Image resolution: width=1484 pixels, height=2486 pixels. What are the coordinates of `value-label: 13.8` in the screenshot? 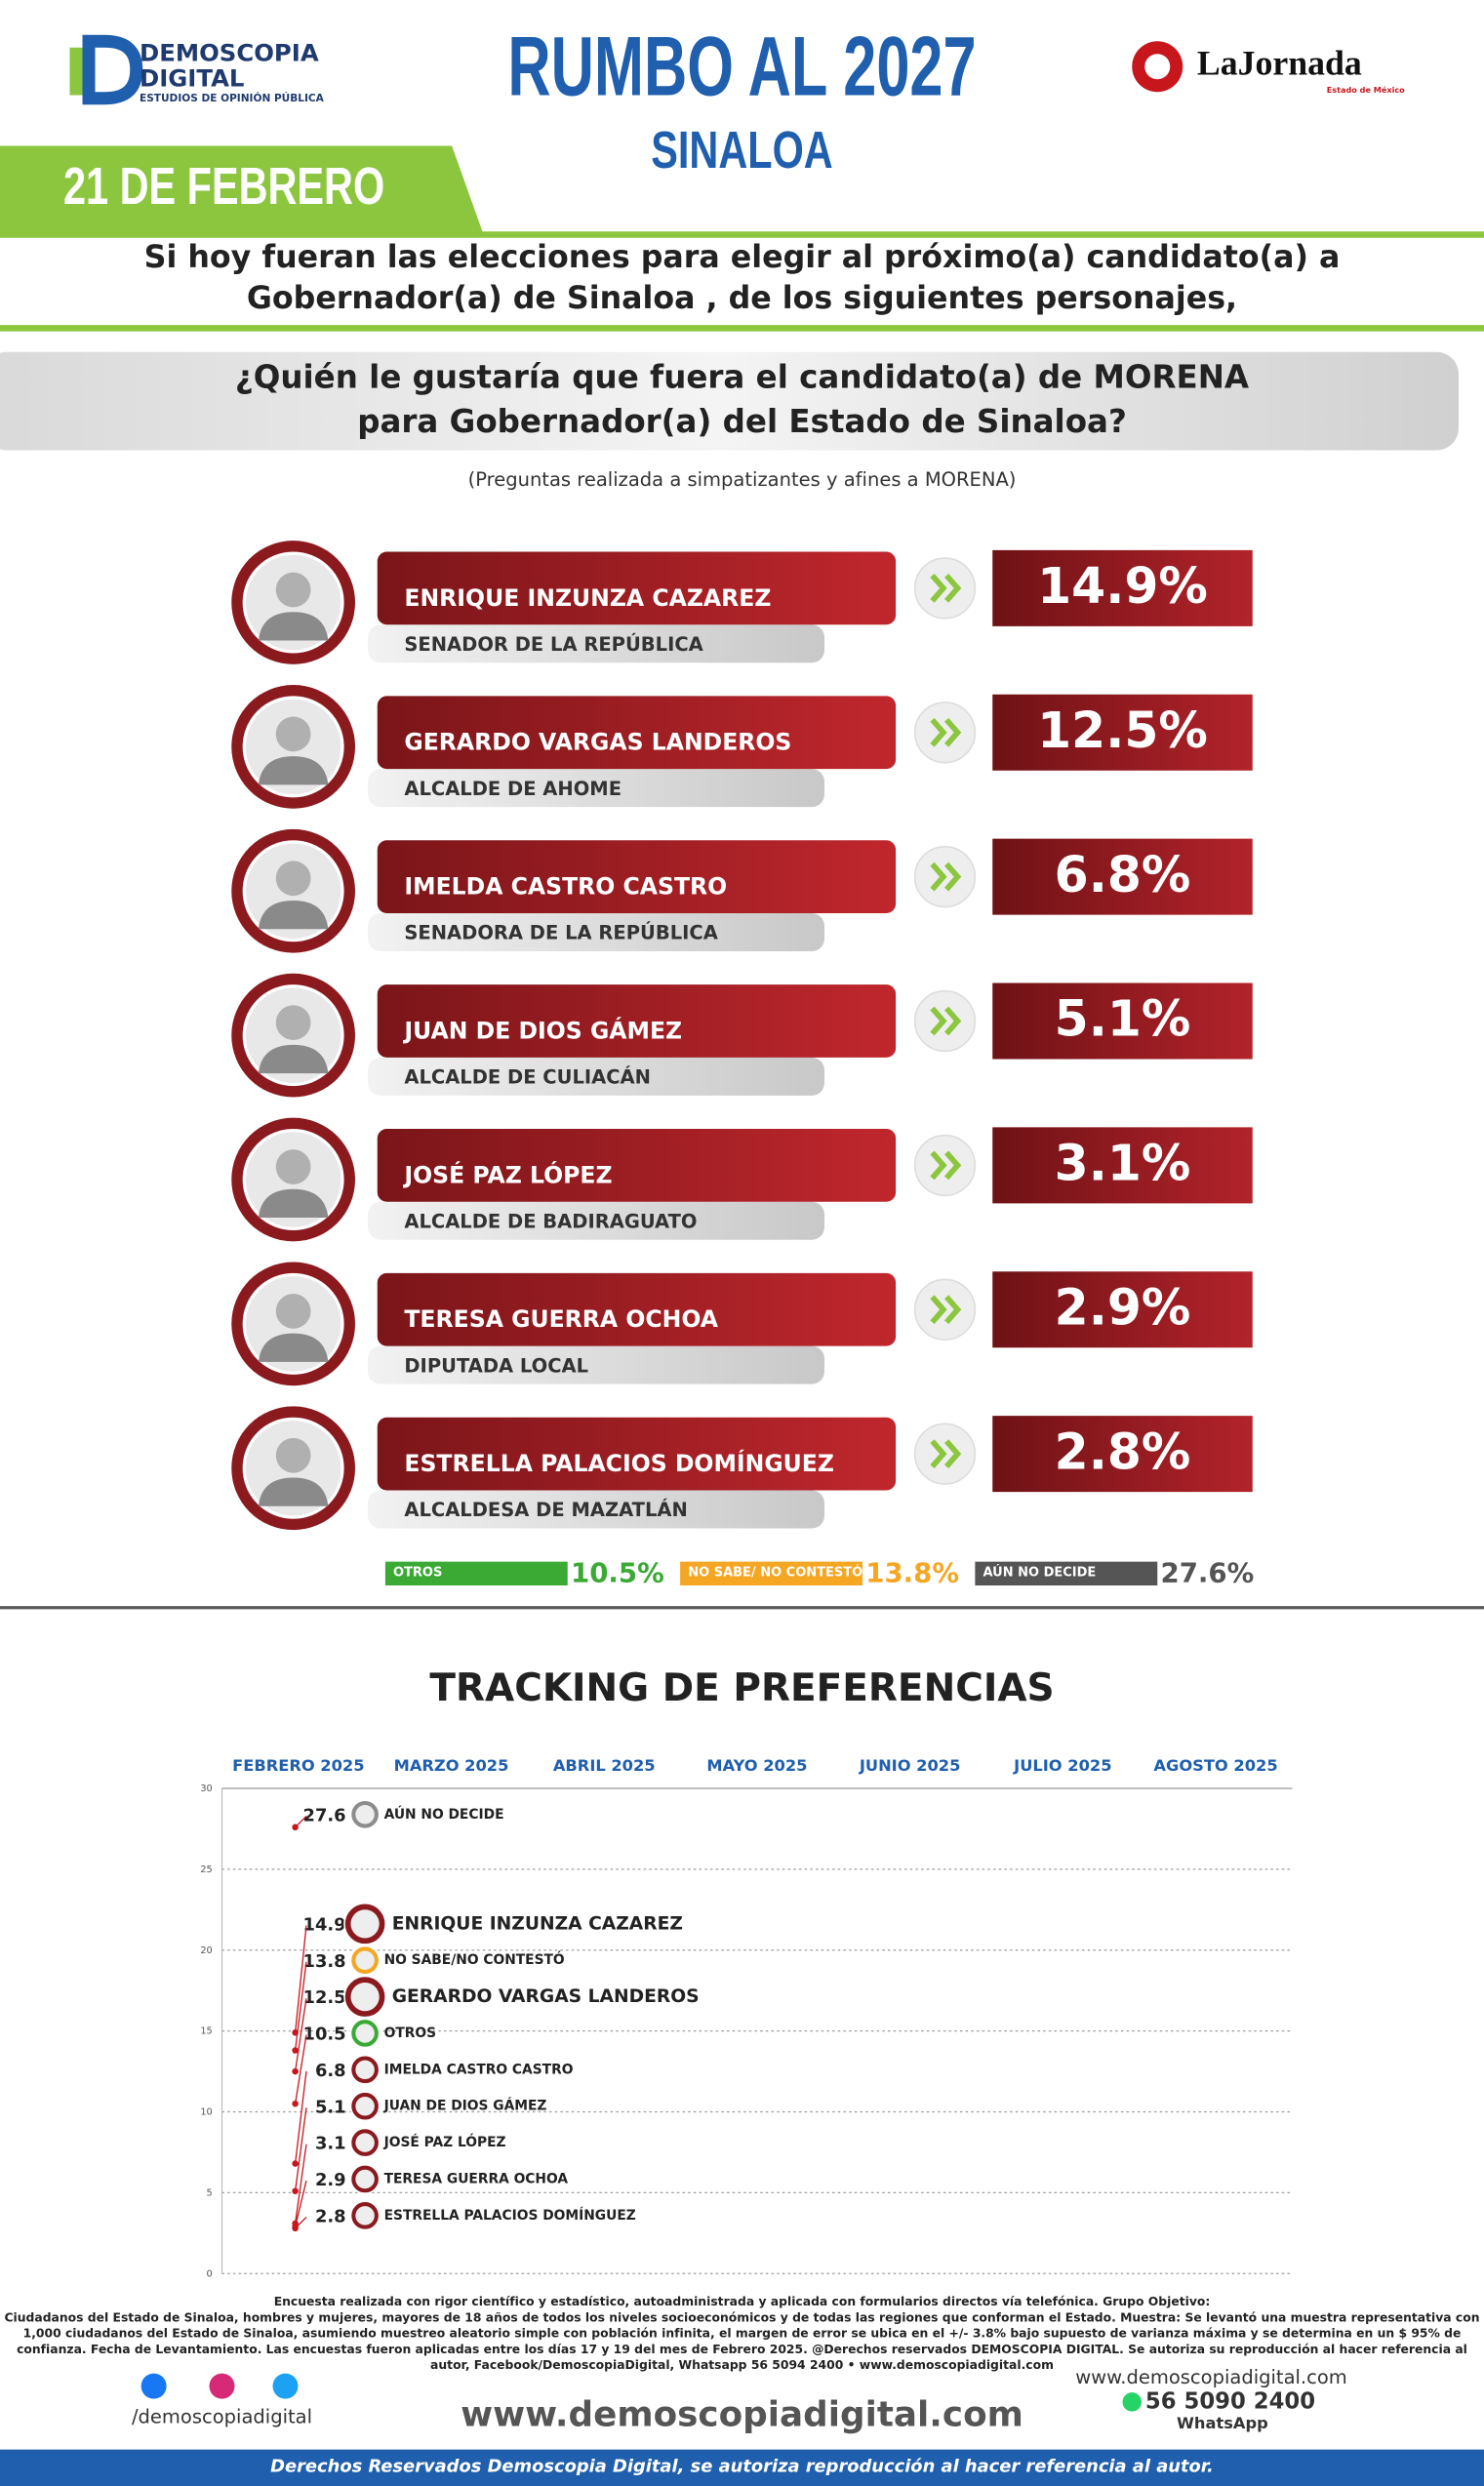 It's located at (324, 1961).